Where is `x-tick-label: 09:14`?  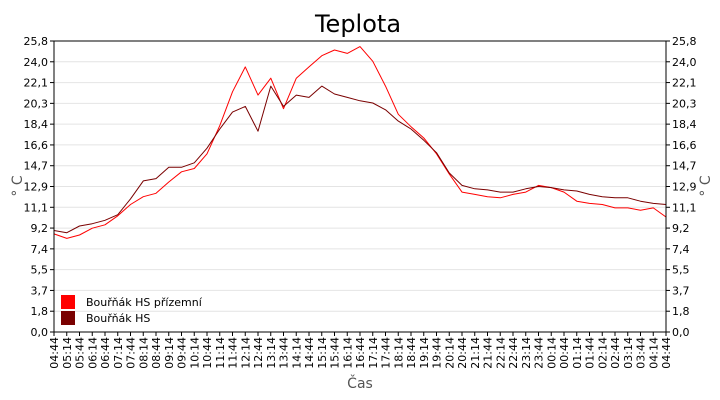
x-tick-label: 09:14 is located at coordinates (169, 353).